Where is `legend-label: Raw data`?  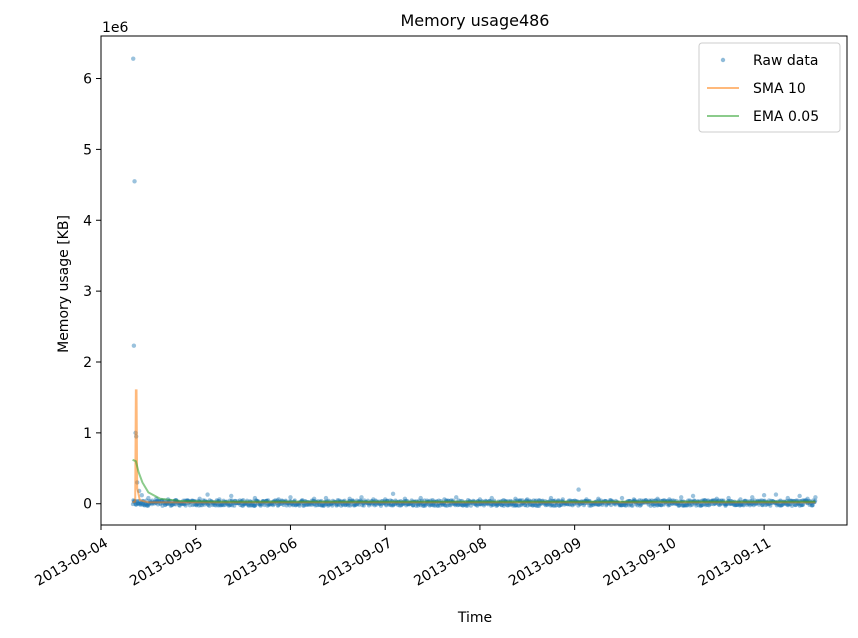
legend-label: Raw data is located at coordinates (785, 61).